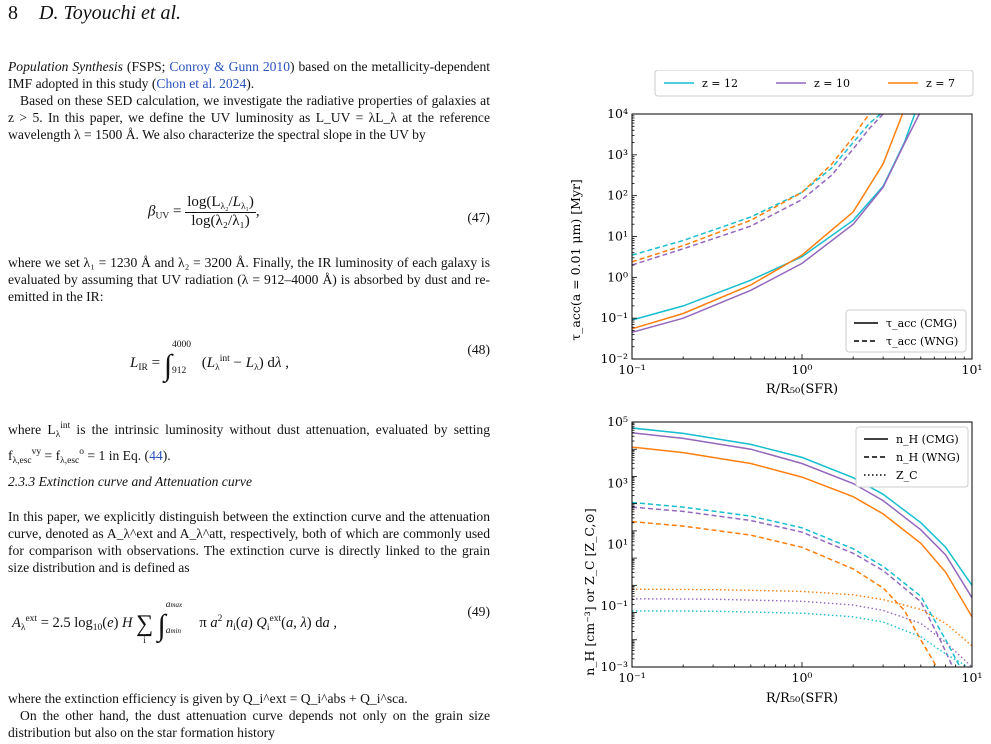  I want to click on density-curves, so click(802, 547).